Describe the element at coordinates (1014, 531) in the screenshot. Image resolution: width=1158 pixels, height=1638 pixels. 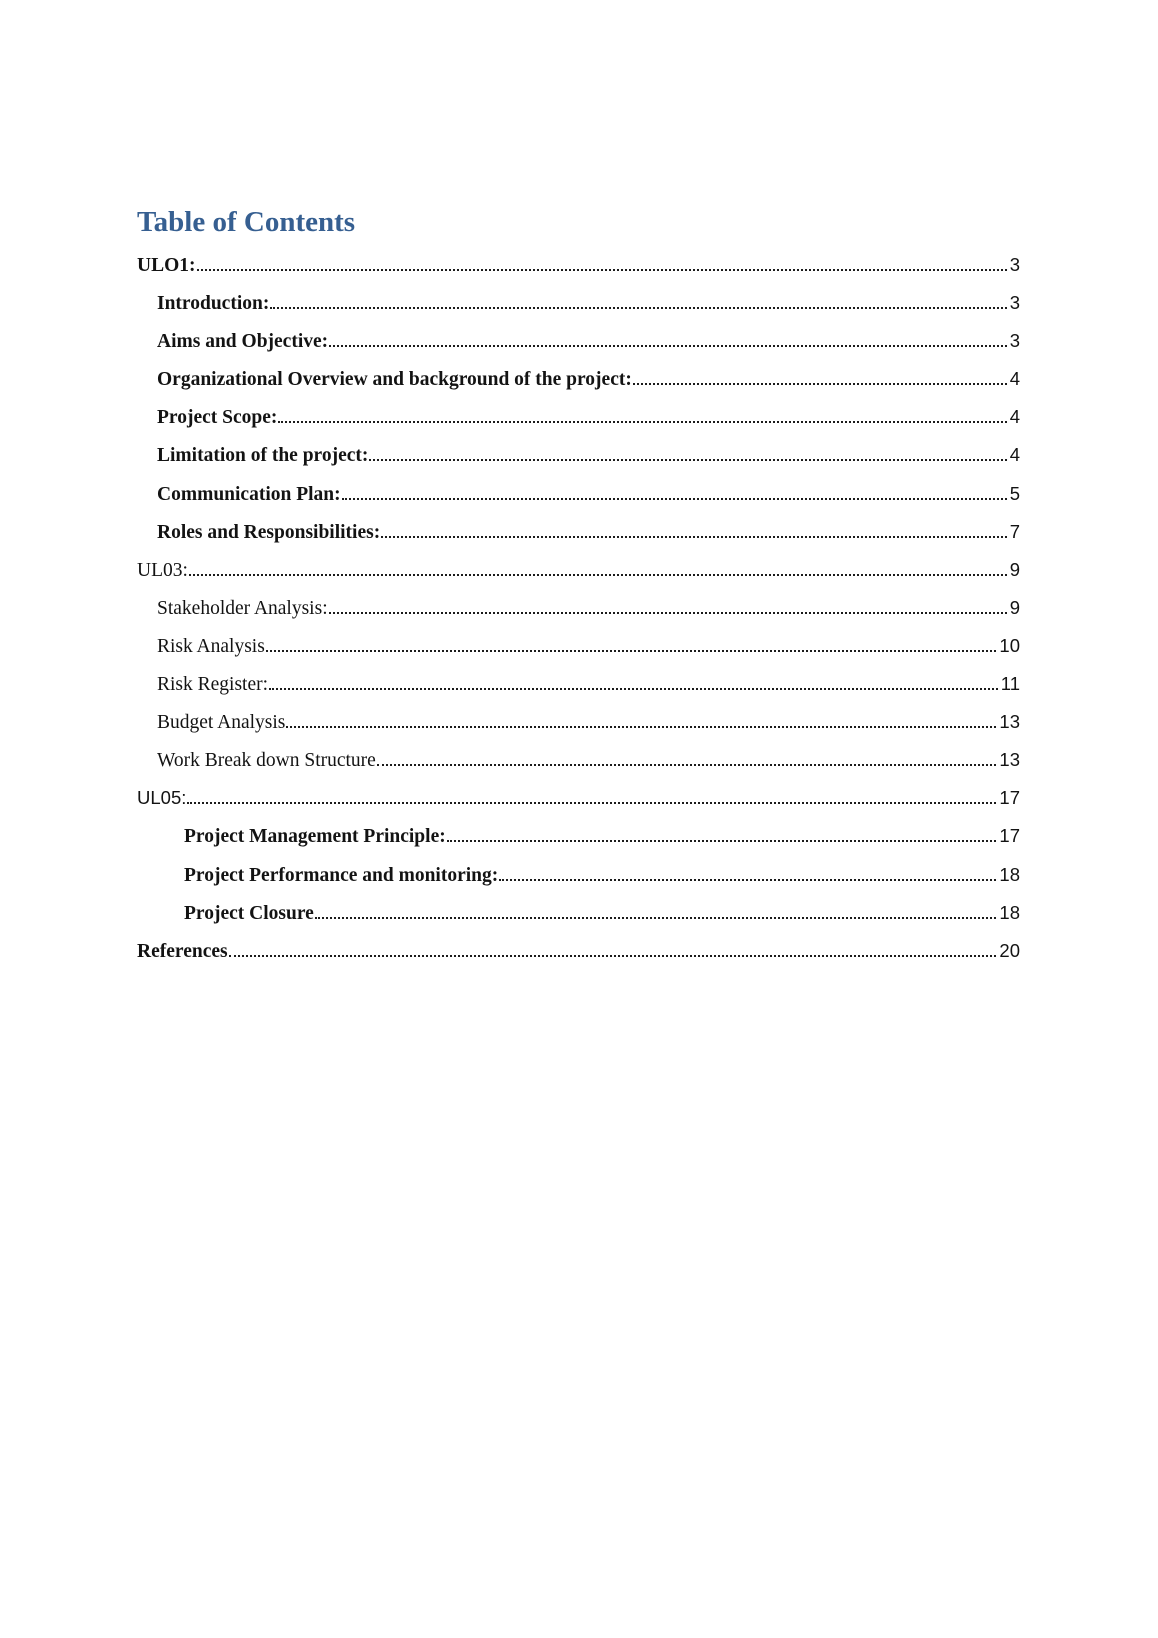
I see `toc-entry-page: 7` at that location.